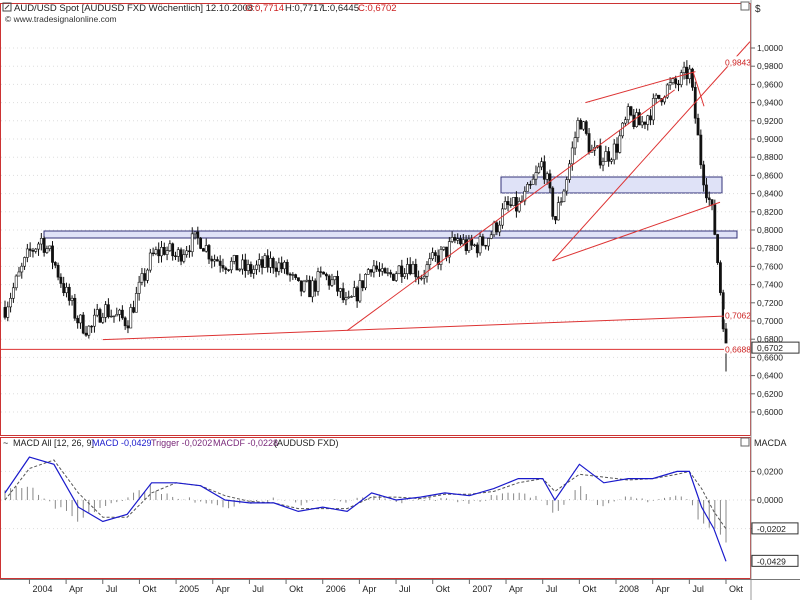  Describe the element at coordinates (770, 48) in the screenshot. I see `price-tick-label: 1,0000` at that location.